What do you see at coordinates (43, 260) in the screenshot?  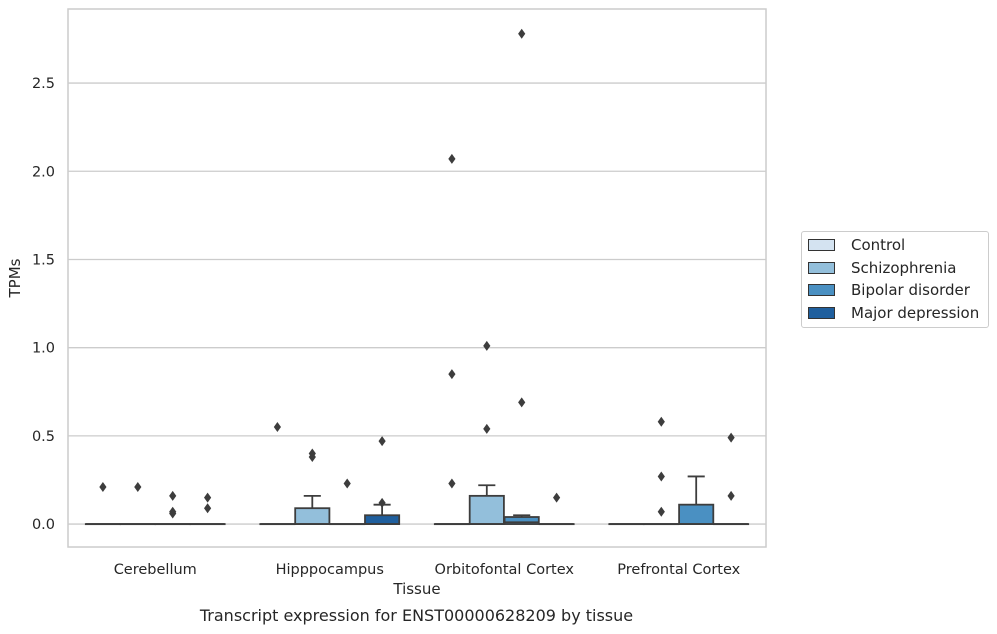 I see `y-tick-label: 1.5` at bounding box center [43, 260].